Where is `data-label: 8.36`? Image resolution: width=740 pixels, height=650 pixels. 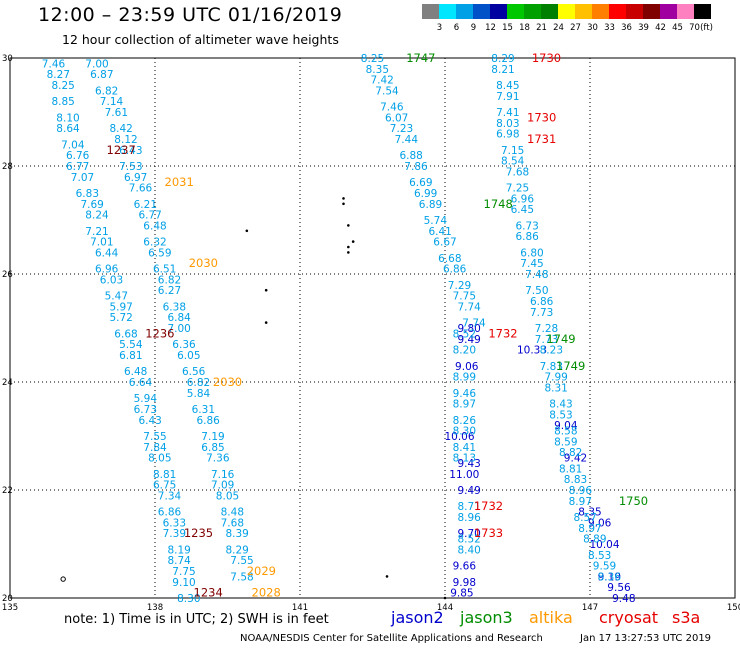 data-label: 8.36 is located at coordinates (610, 577).